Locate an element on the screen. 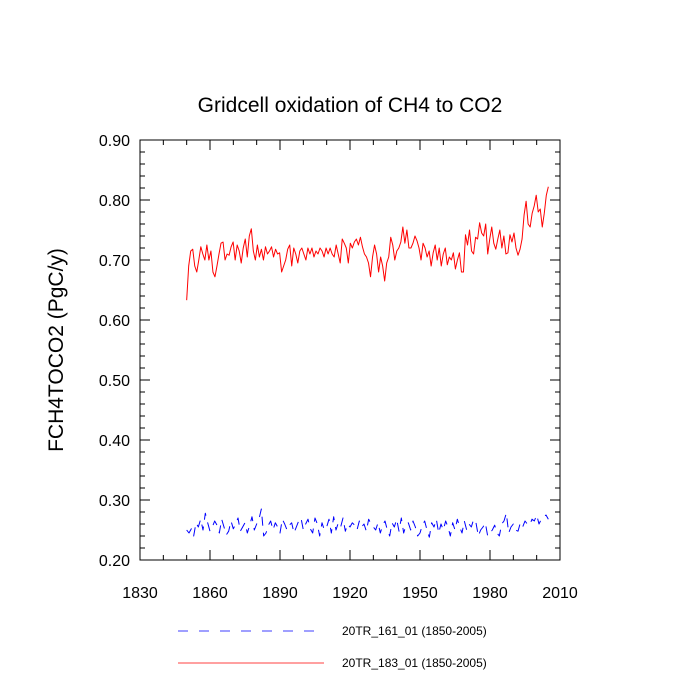 The height and width of the screenshot is (700, 700). x-tick-label: 1890 is located at coordinates (280, 593).